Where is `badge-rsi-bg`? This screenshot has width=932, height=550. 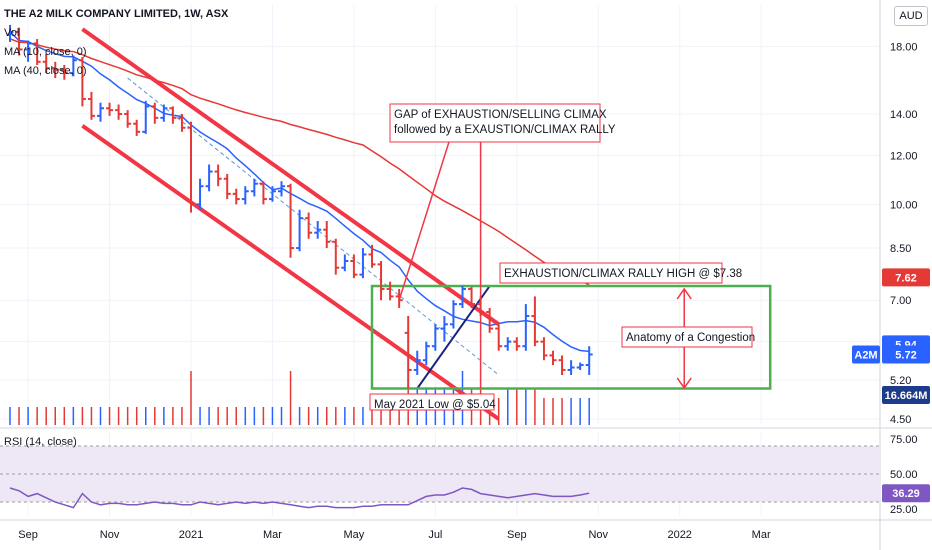 badge-rsi-bg is located at coordinates (906, 493).